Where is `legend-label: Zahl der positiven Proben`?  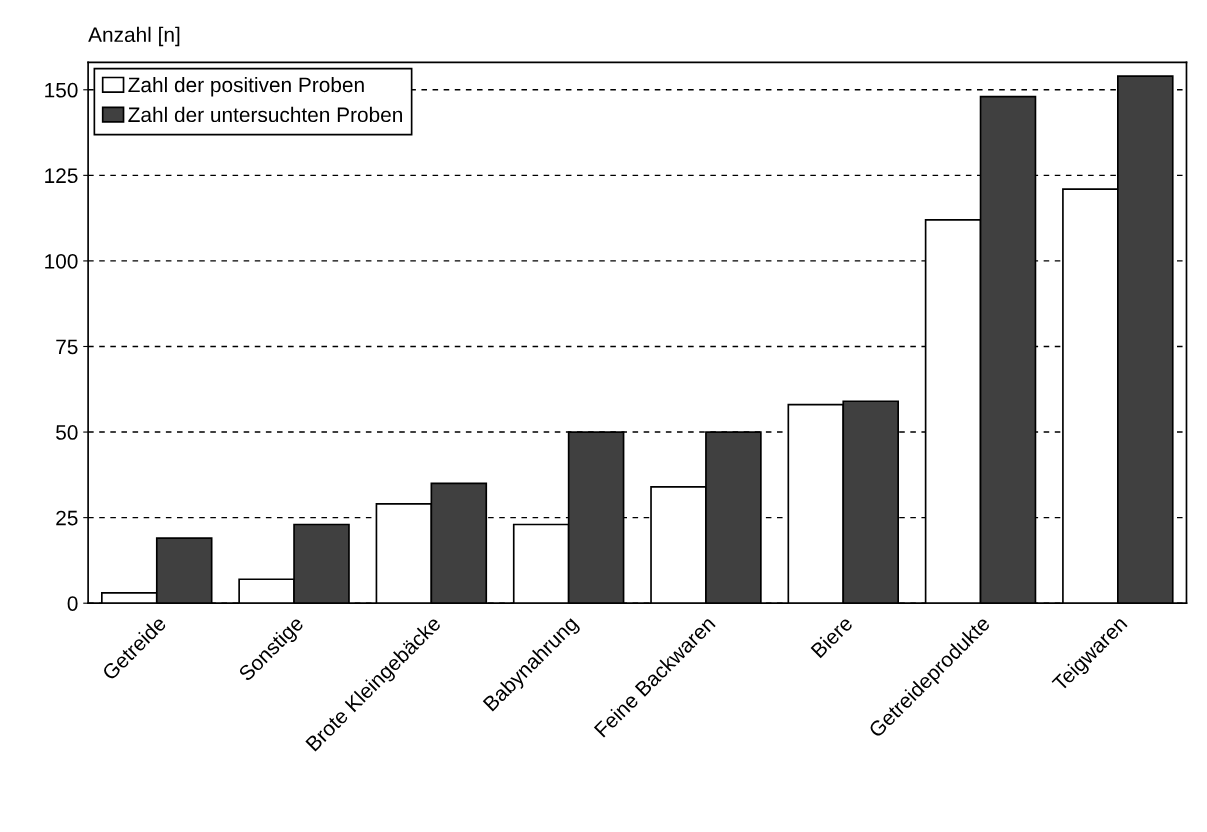
legend-label: Zahl der positiven Proben is located at coordinates (246, 86).